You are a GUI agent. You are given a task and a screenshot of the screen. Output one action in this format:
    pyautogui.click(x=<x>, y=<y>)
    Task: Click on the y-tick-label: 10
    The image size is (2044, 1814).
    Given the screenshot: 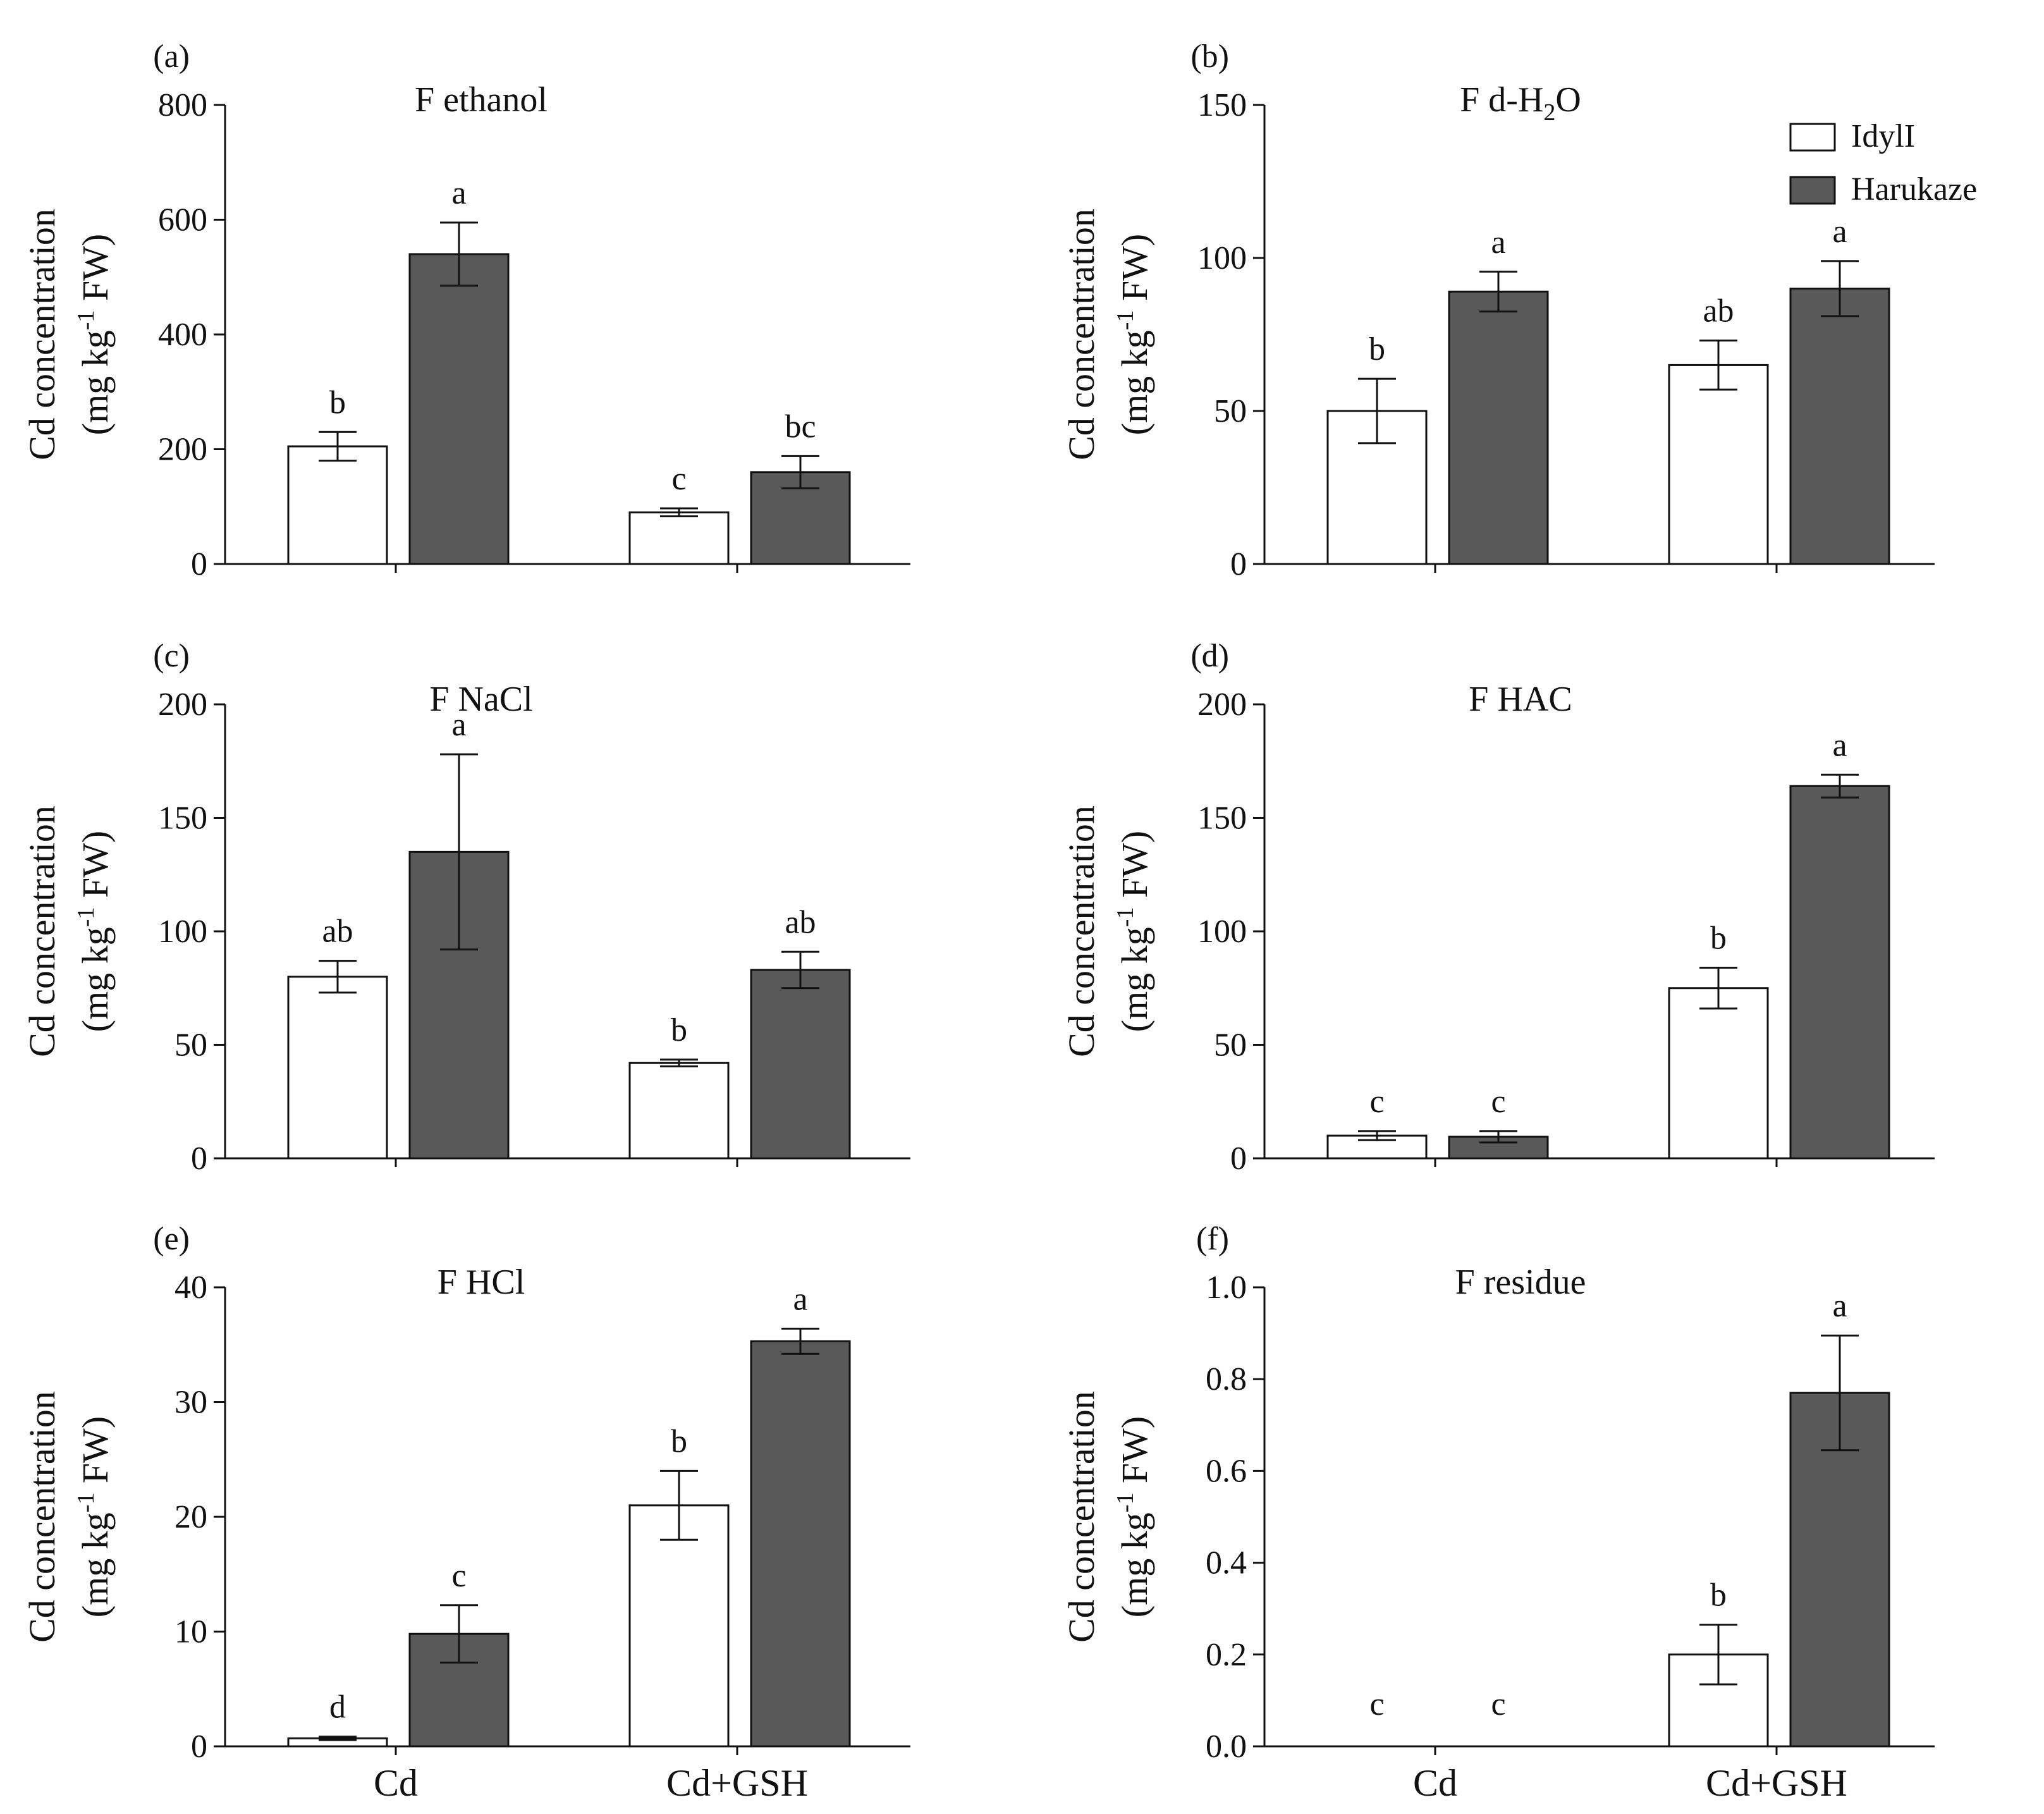 What is the action you would take?
    pyautogui.click(x=190, y=1632)
    